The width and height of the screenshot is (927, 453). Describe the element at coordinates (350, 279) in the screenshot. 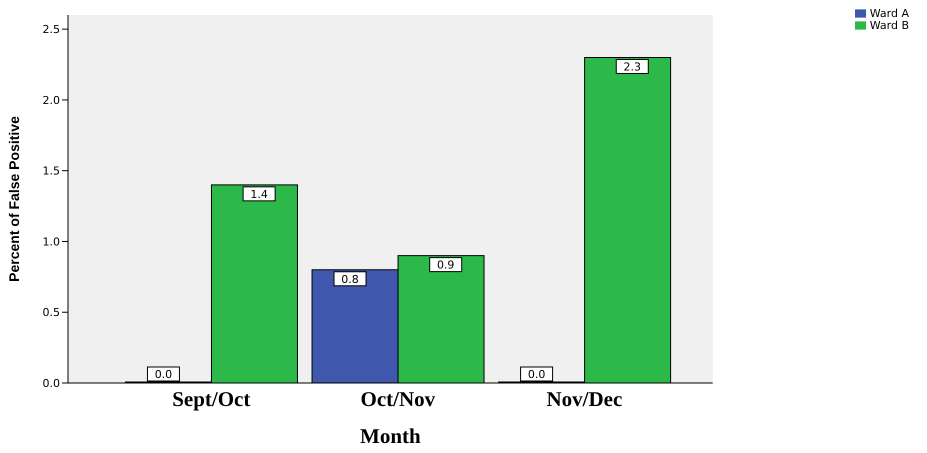

I see `data-label: 0.8` at that location.